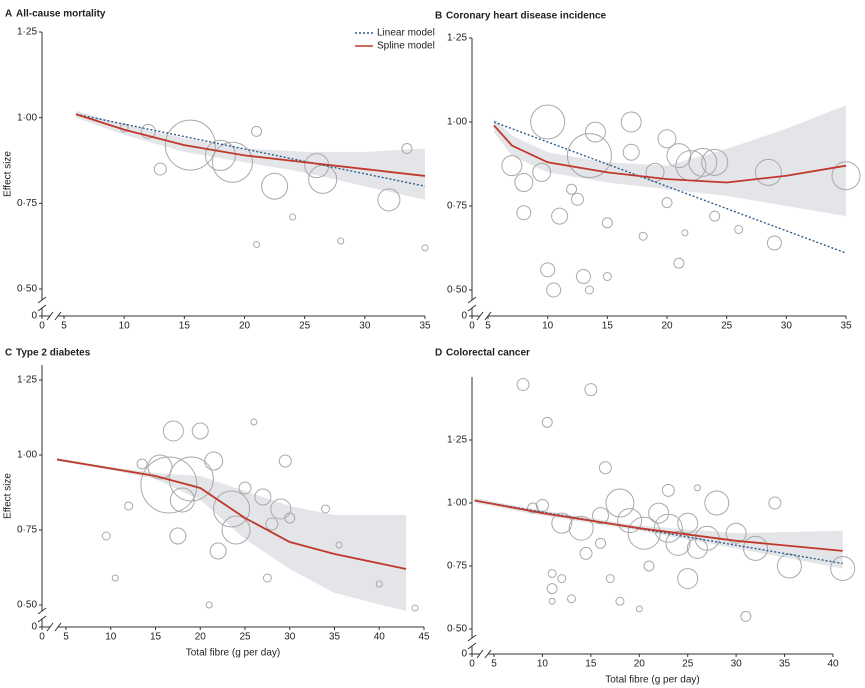 The image size is (865, 688). Describe the element at coordinates (833, 664) in the screenshot. I see `x-tick-label: 40` at that location.